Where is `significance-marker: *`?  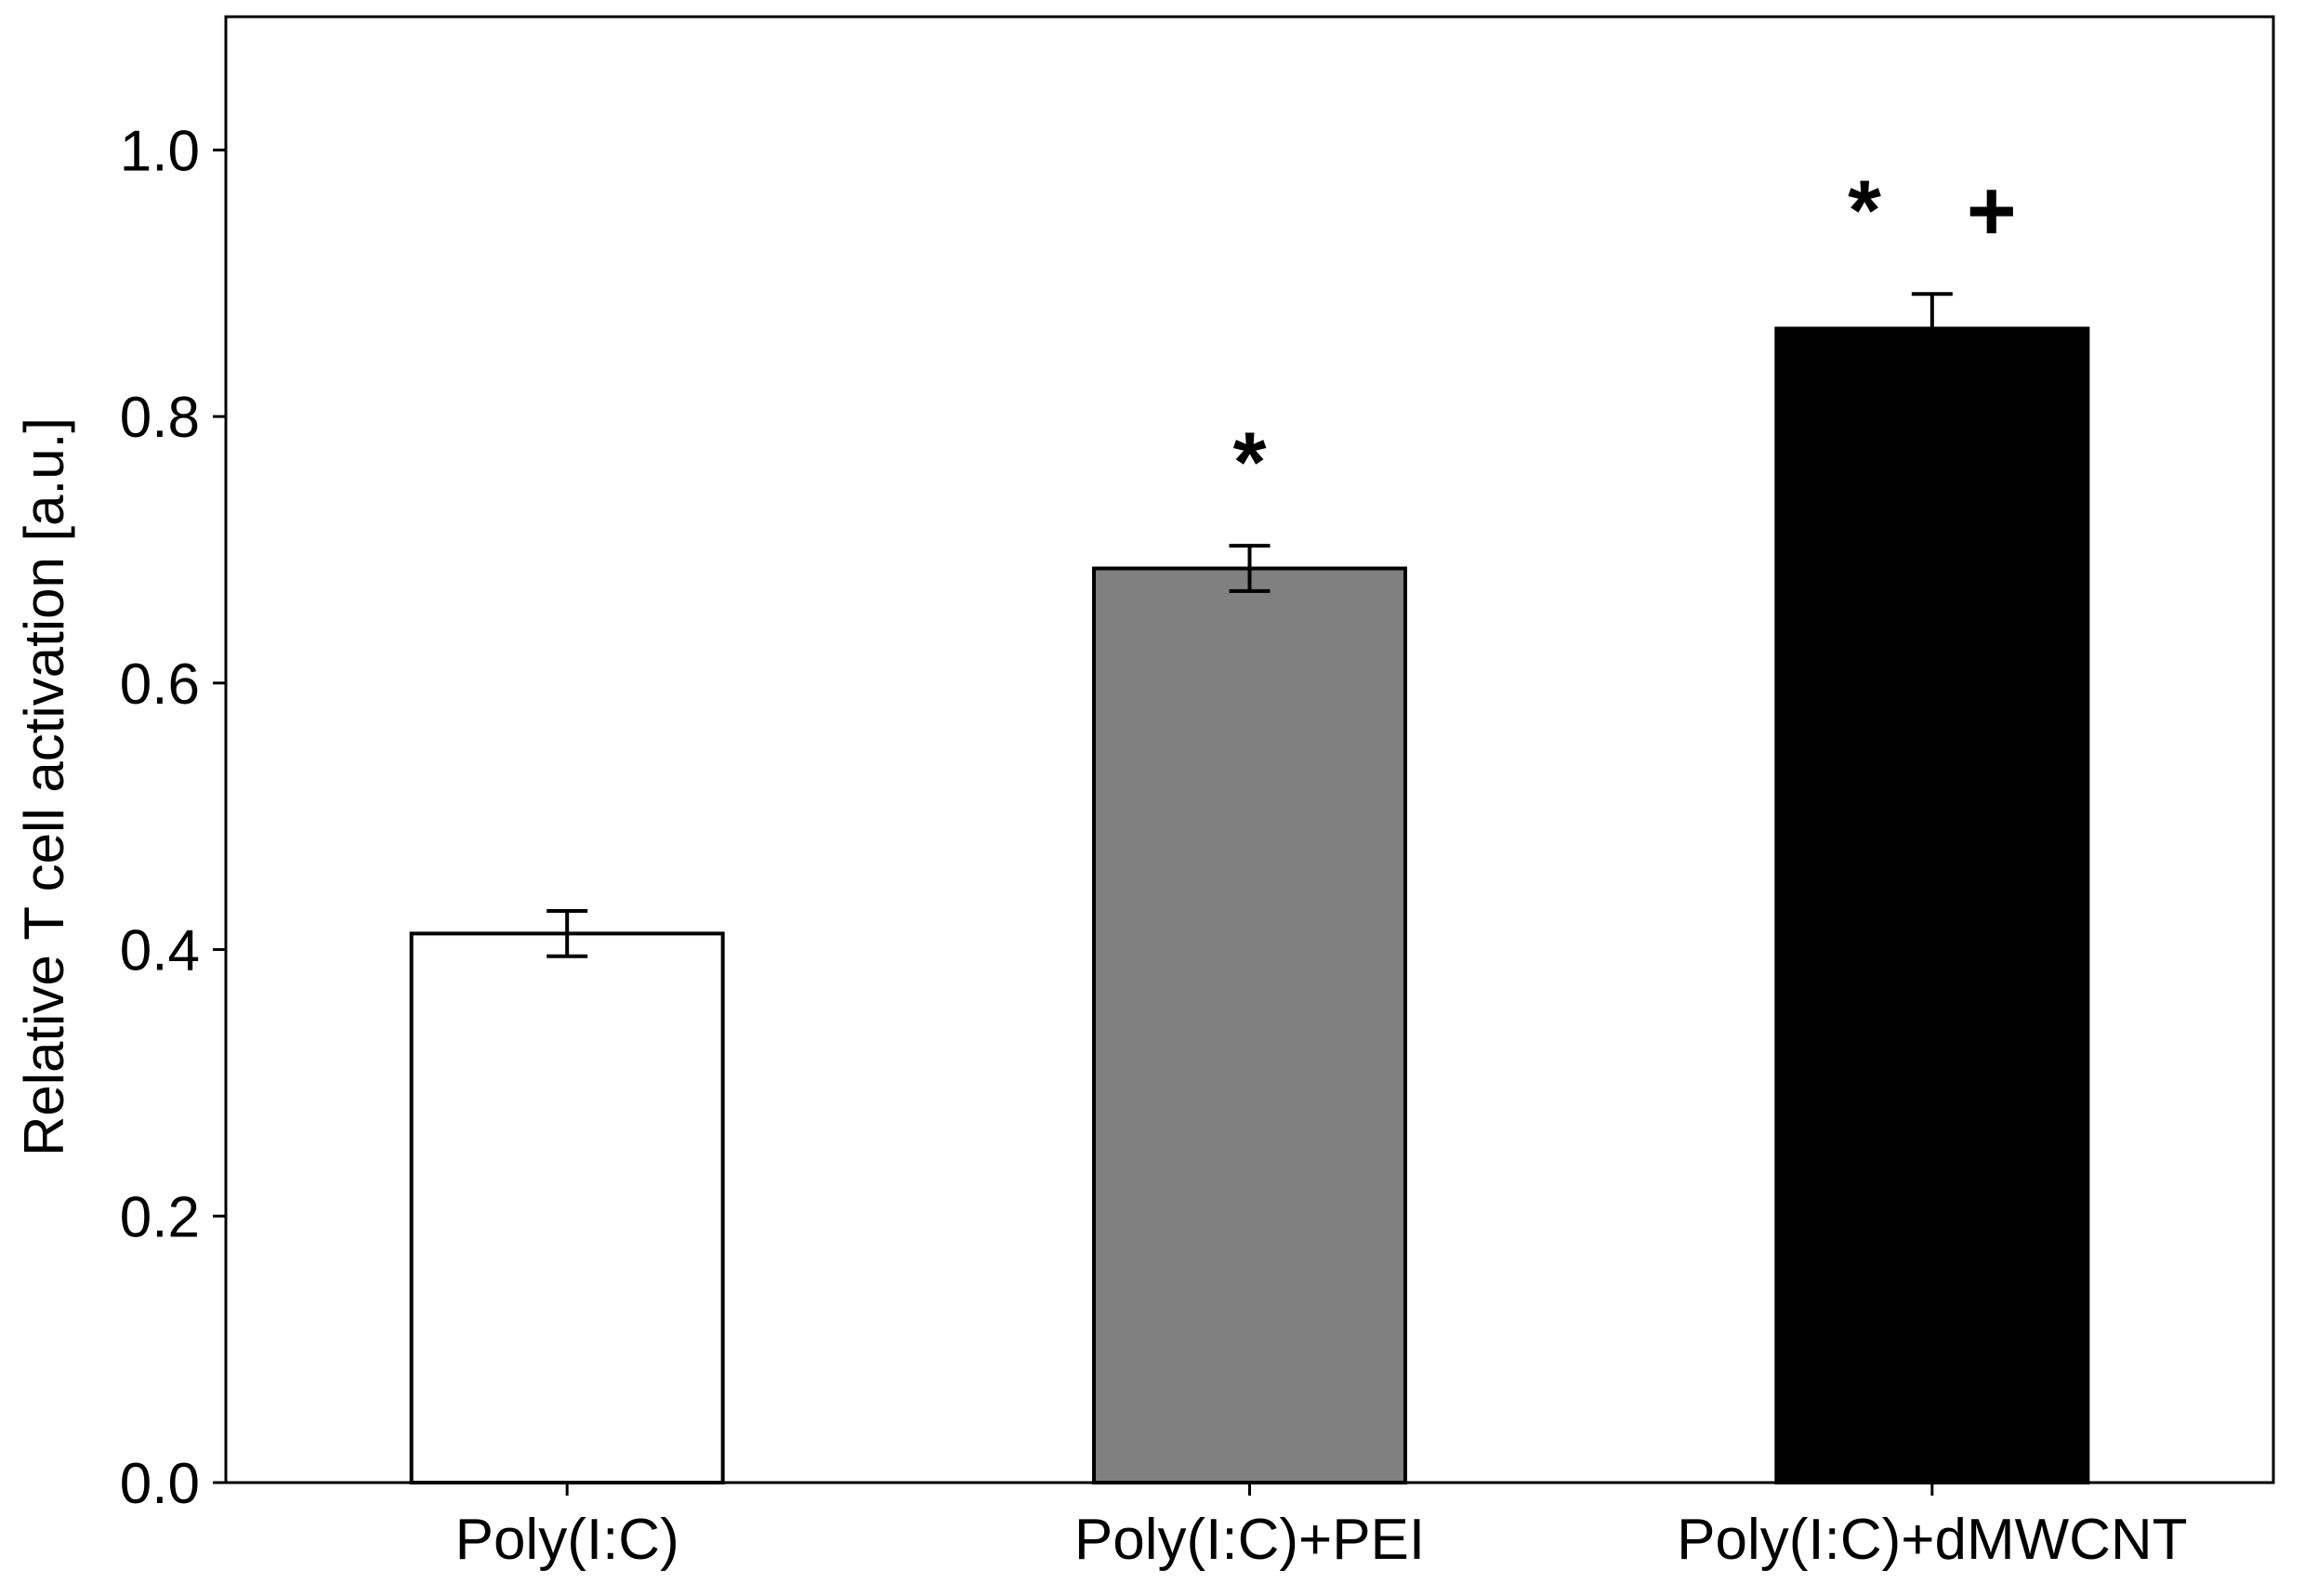
significance-marker: * is located at coordinates (1250, 462).